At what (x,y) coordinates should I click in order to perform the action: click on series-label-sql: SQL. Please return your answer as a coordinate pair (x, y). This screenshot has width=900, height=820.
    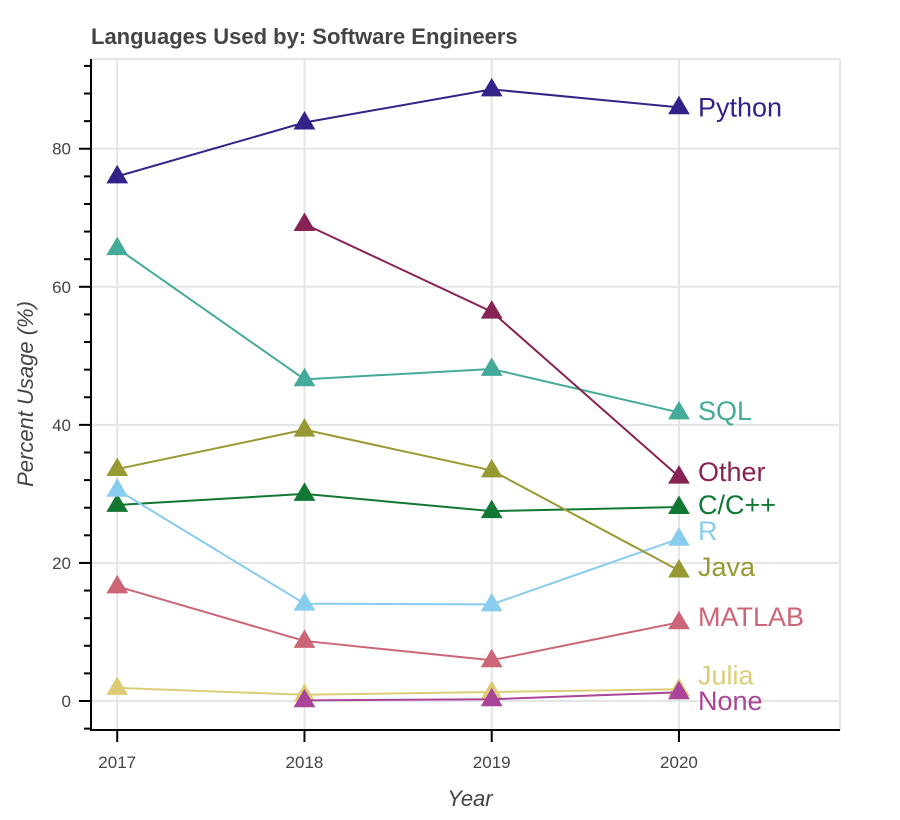
    Looking at the image, I should click on (725, 411).